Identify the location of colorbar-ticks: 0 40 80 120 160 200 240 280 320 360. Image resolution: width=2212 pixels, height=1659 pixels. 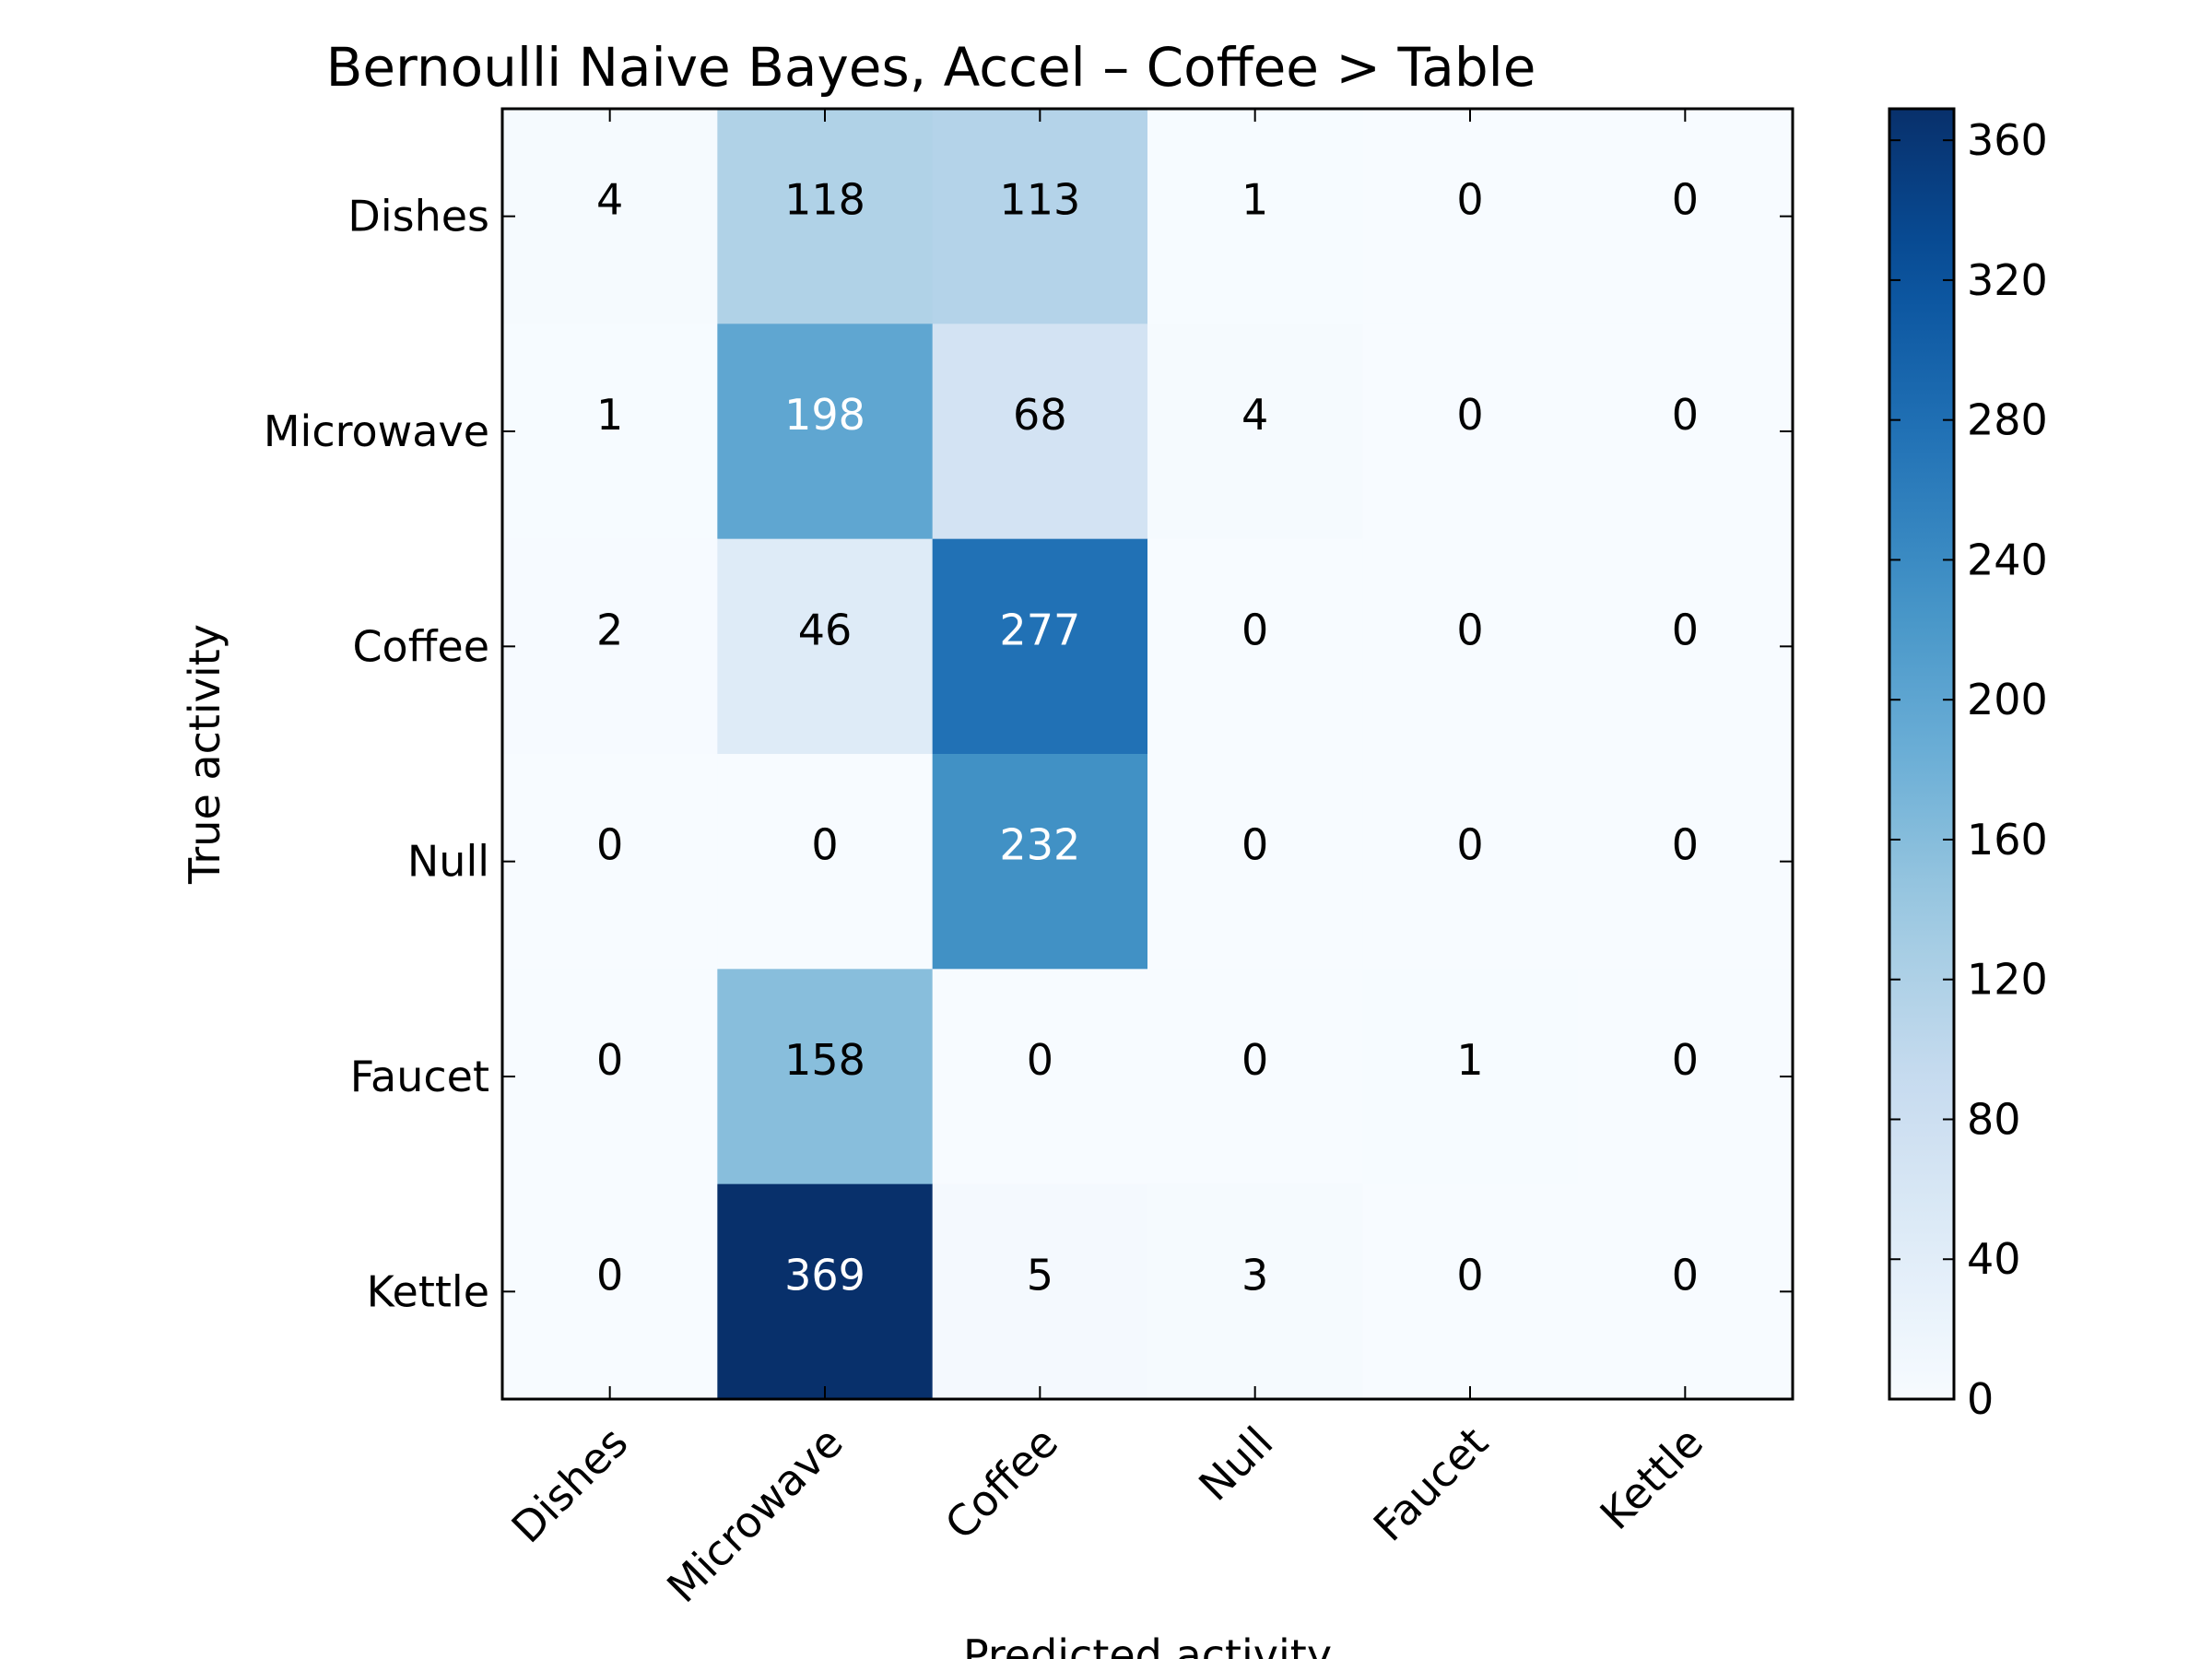
(1968, 769).